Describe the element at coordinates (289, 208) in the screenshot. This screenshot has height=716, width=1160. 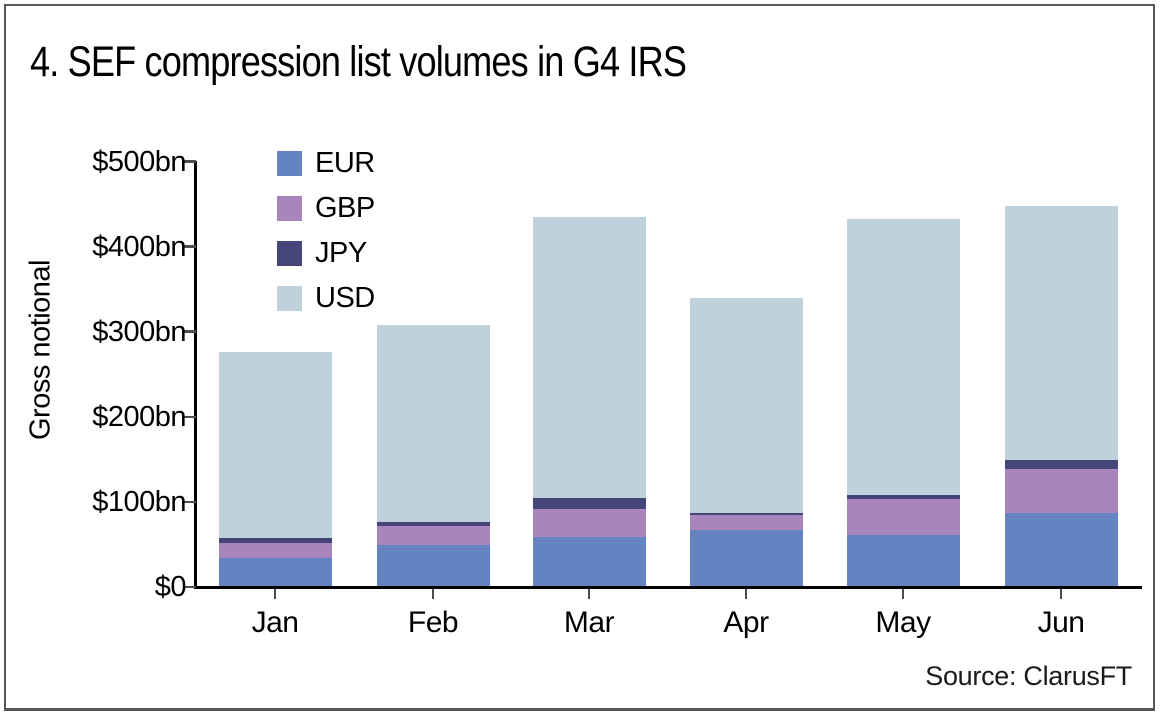
I see `legend-swatch-gbp` at that location.